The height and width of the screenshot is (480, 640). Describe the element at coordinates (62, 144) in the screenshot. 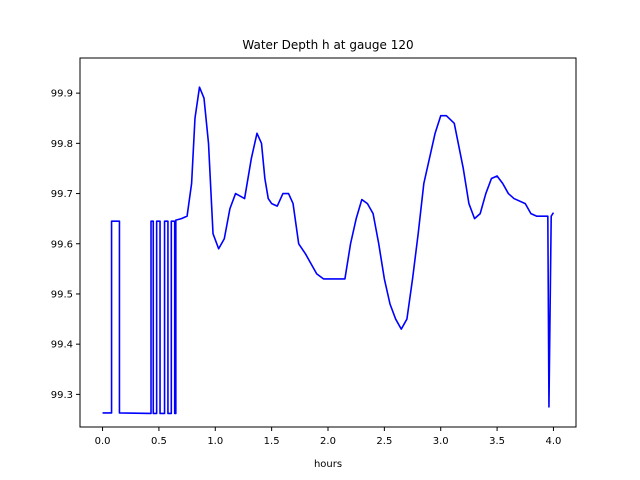

I see `y-tick-label: 99.8` at that location.